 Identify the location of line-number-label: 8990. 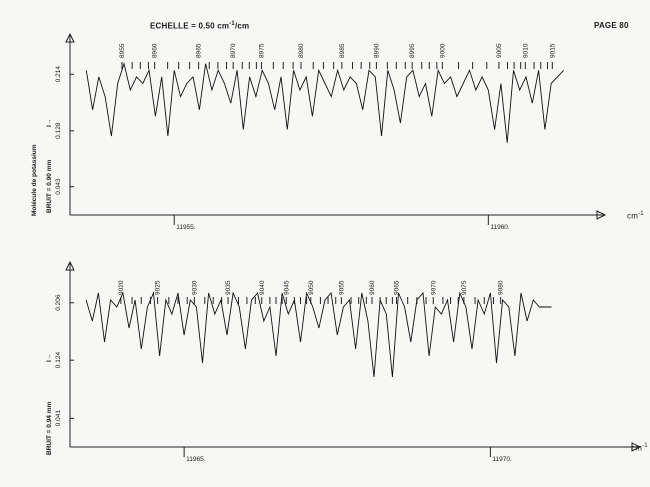
(376, 50).